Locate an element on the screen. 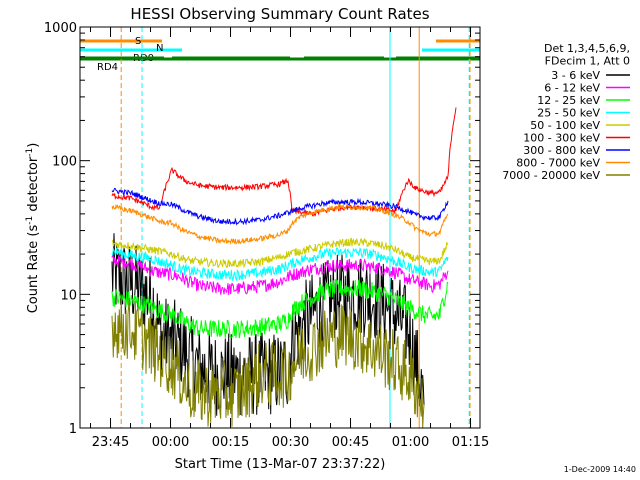  legend-entry-label: 50 - 100 keV is located at coordinates (565, 125).